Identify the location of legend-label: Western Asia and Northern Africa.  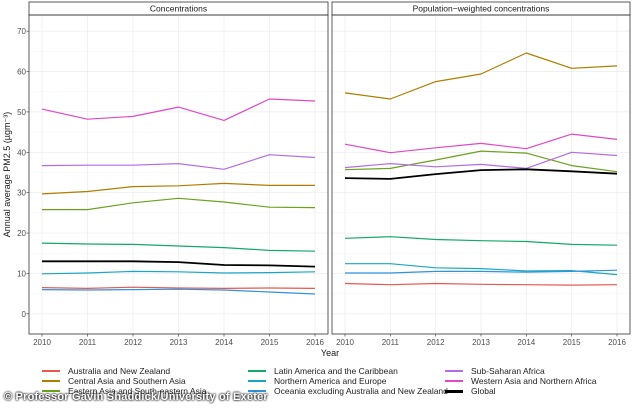
(534, 381).